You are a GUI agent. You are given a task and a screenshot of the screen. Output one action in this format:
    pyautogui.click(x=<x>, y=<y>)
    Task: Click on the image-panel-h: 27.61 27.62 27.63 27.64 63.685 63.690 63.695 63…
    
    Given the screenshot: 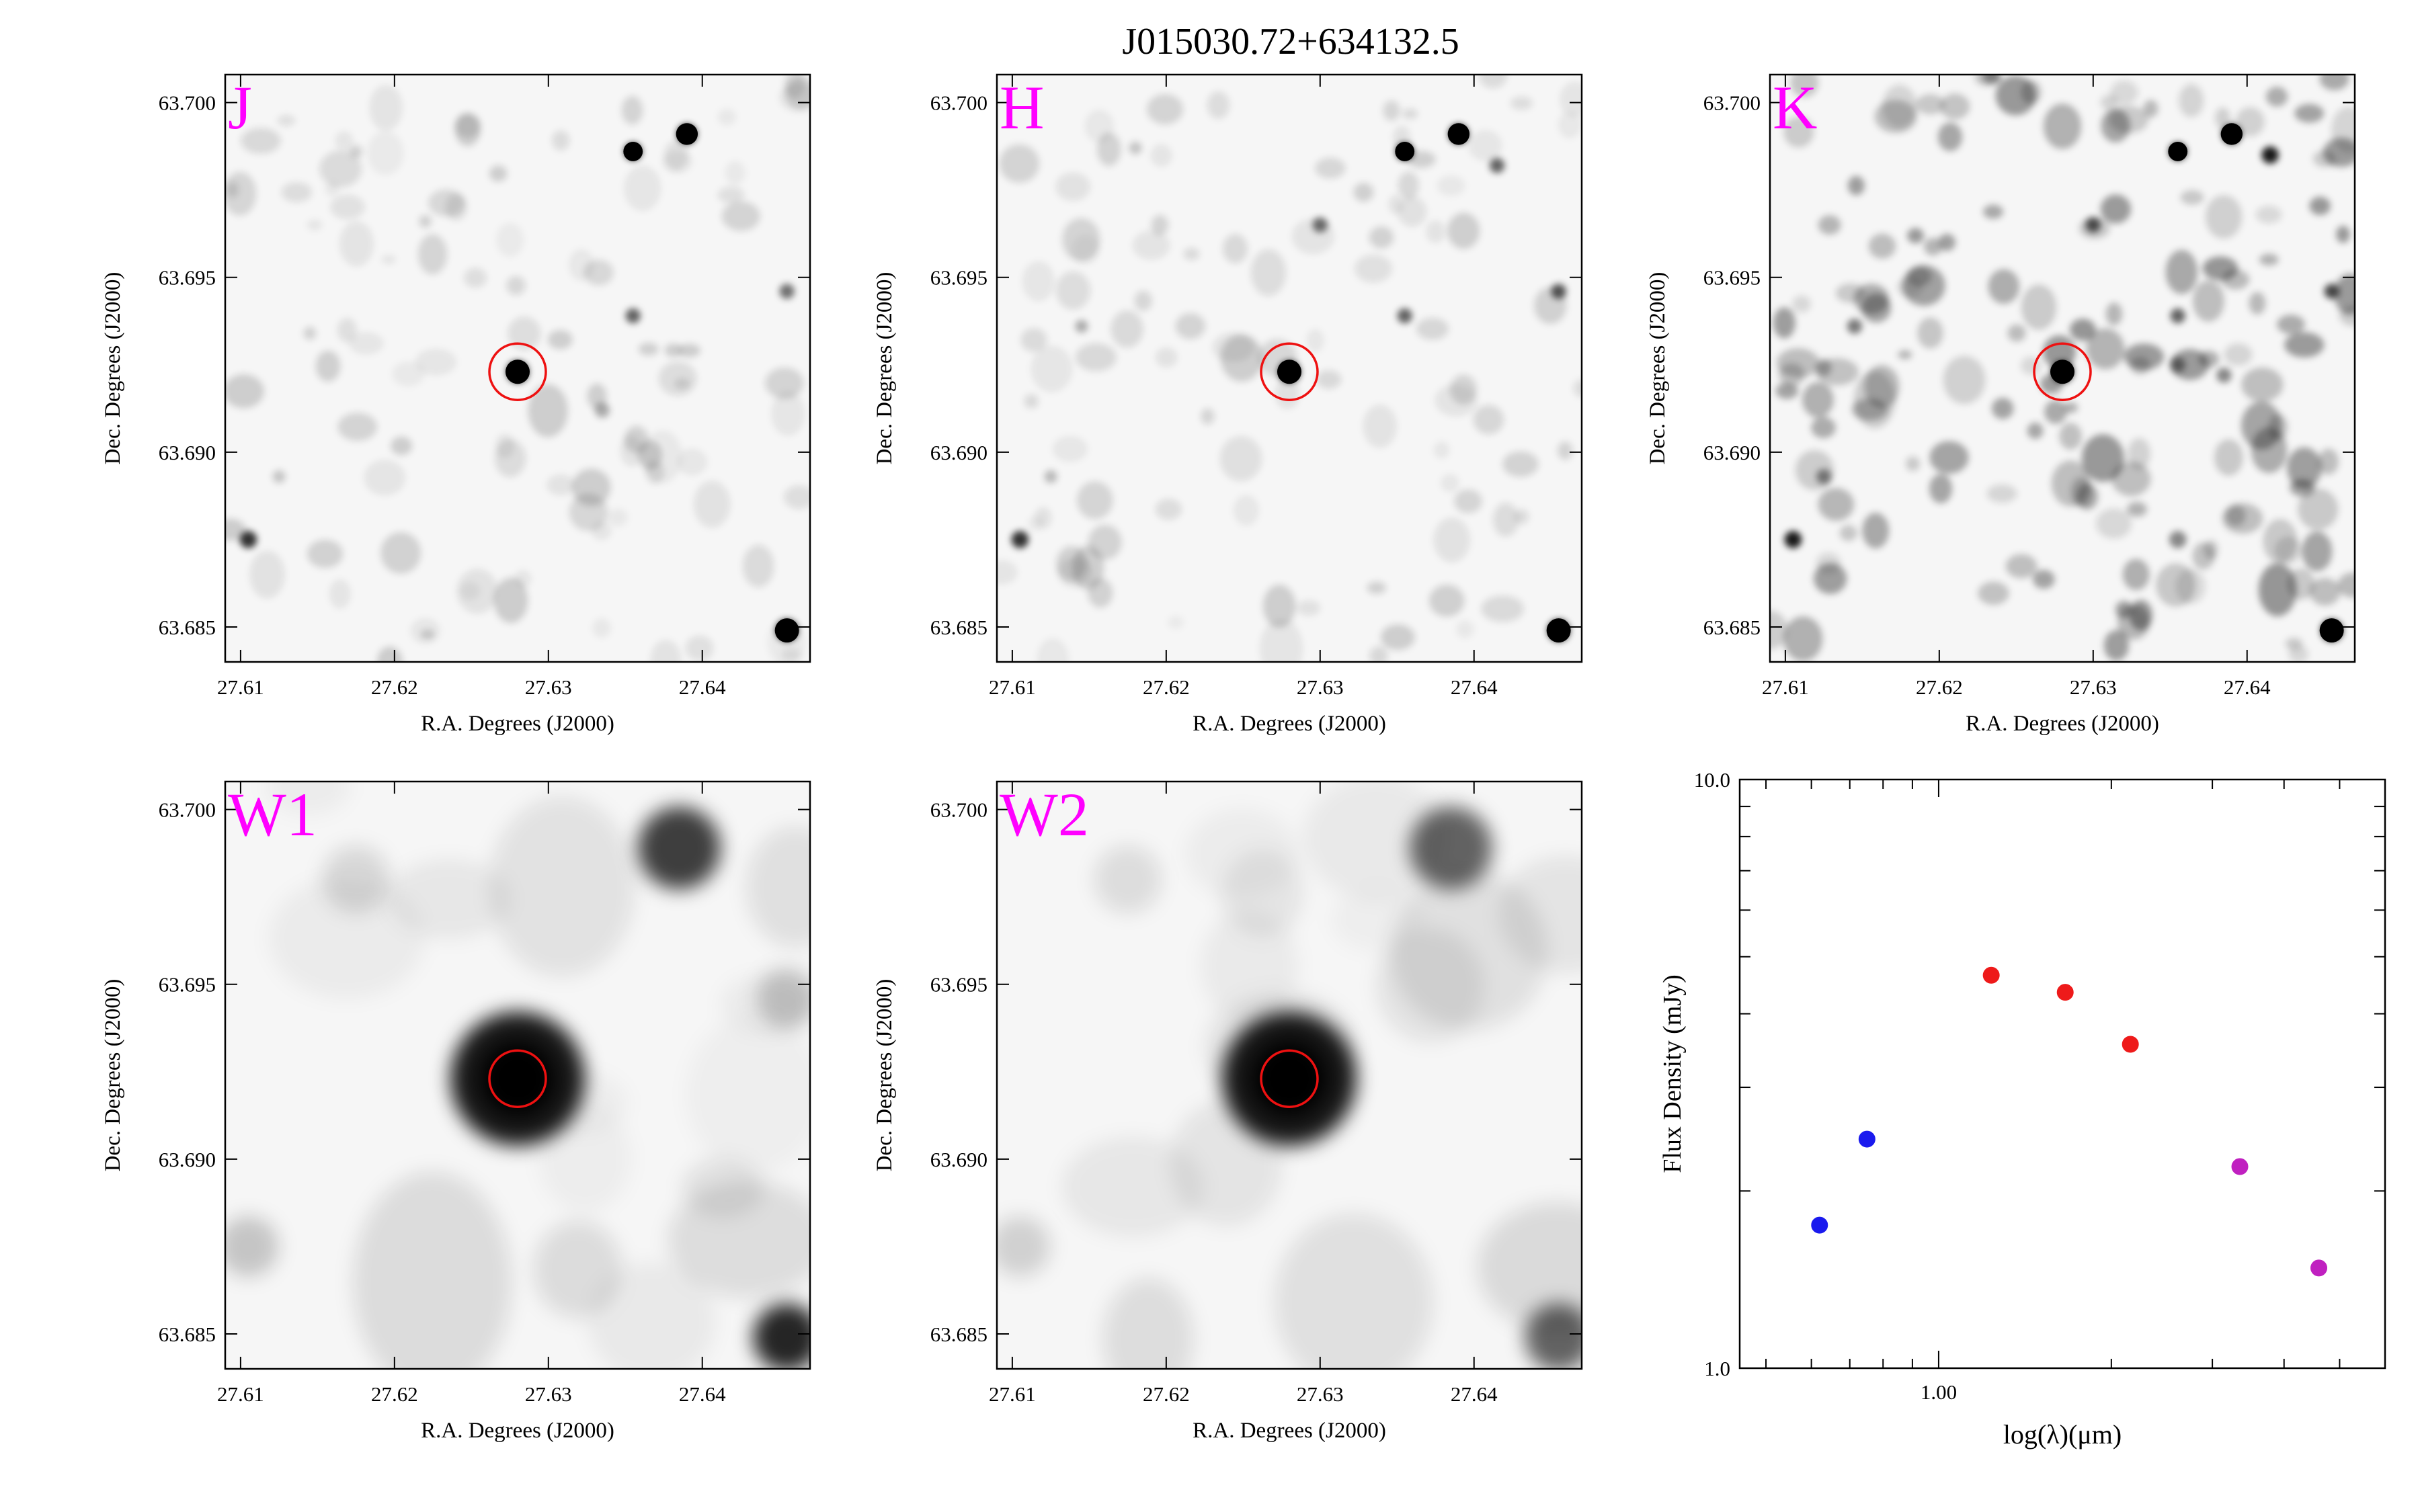 What is the action you would take?
    pyautogui.click(x=1228, y=405)
    